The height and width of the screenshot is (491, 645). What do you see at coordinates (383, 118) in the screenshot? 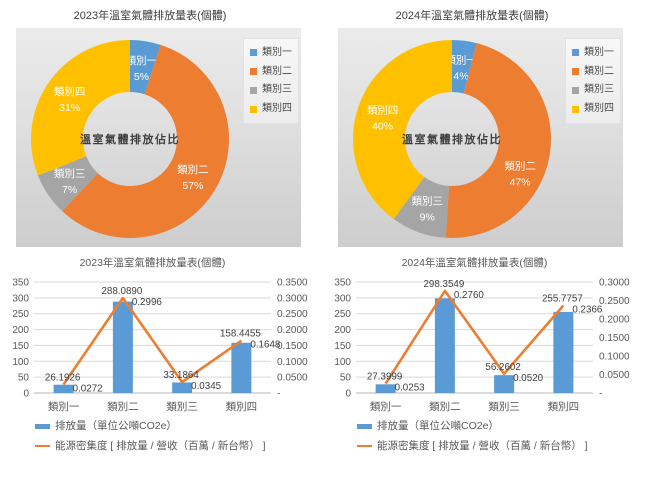
I see `slice-data-label: 類別四 40%` at bounding box center [383, 118].